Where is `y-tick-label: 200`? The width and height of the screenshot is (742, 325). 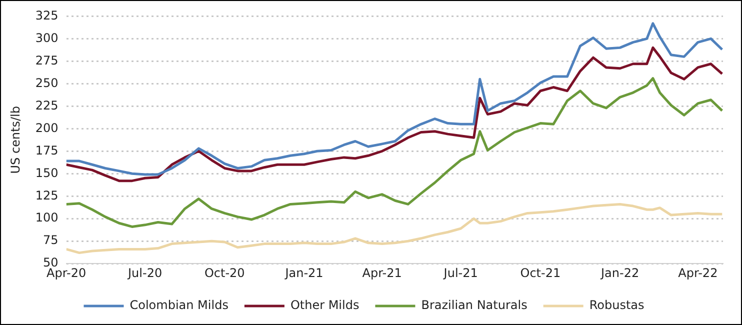
y-tick-label: 200 is located at coordinates (46, 127).